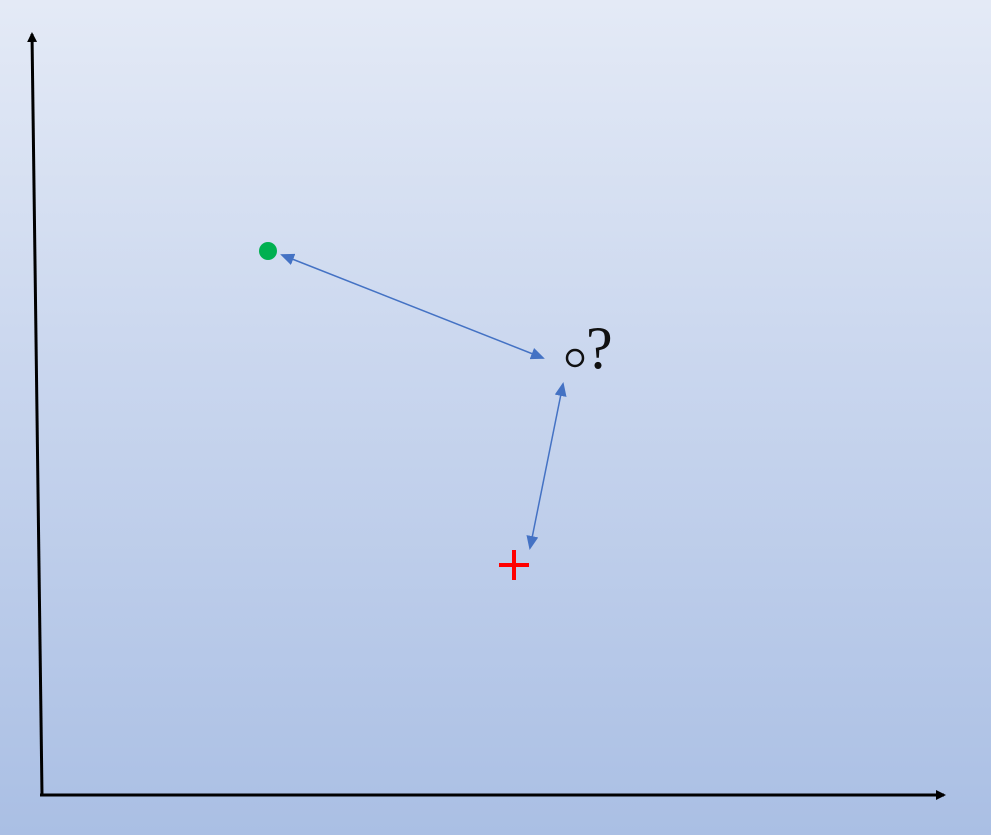  Describe the element at coordinates (514, 565) in the screenshot. I see `red-point` at that location.